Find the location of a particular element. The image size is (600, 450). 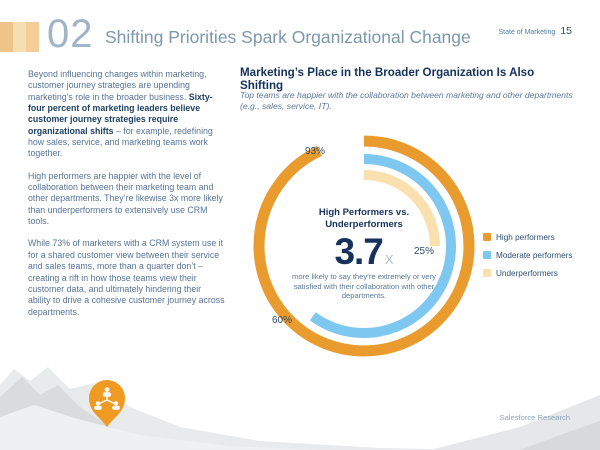

legend-label: Underperformers is located at coordinates (527, 273).